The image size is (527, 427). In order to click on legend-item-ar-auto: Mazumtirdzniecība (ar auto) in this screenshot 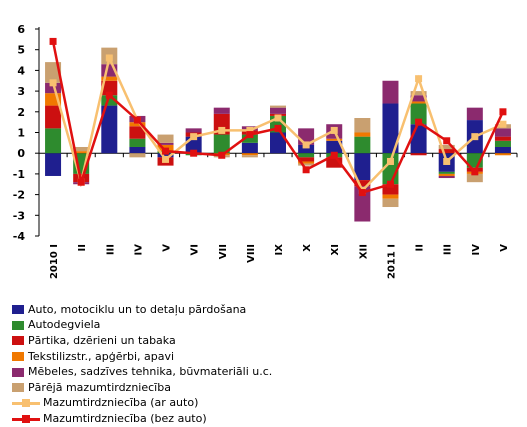, I will do `click(262, 404)`.